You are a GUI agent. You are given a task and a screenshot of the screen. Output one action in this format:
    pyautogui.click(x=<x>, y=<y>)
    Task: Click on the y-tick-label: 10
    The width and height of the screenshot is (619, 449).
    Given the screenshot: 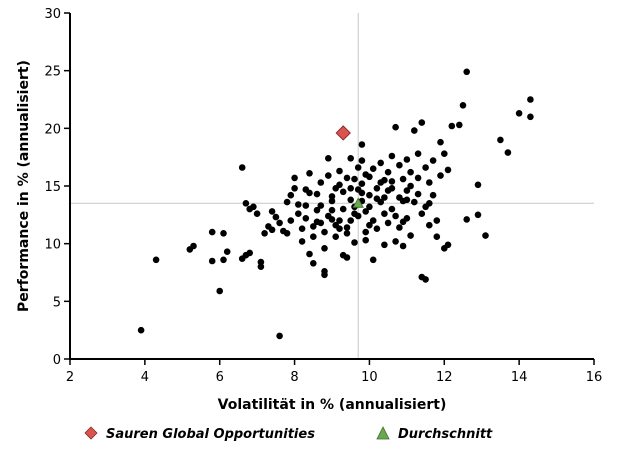 What is the action you would take?
    pyautogui.click(x=52, y=245)
    